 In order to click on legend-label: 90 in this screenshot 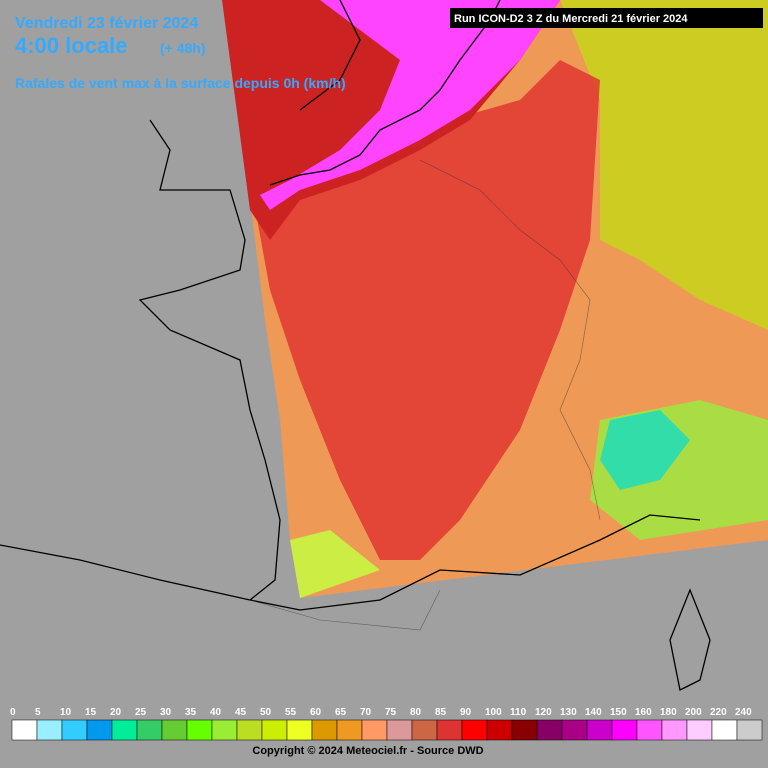, I will do `click(466, 712)`.